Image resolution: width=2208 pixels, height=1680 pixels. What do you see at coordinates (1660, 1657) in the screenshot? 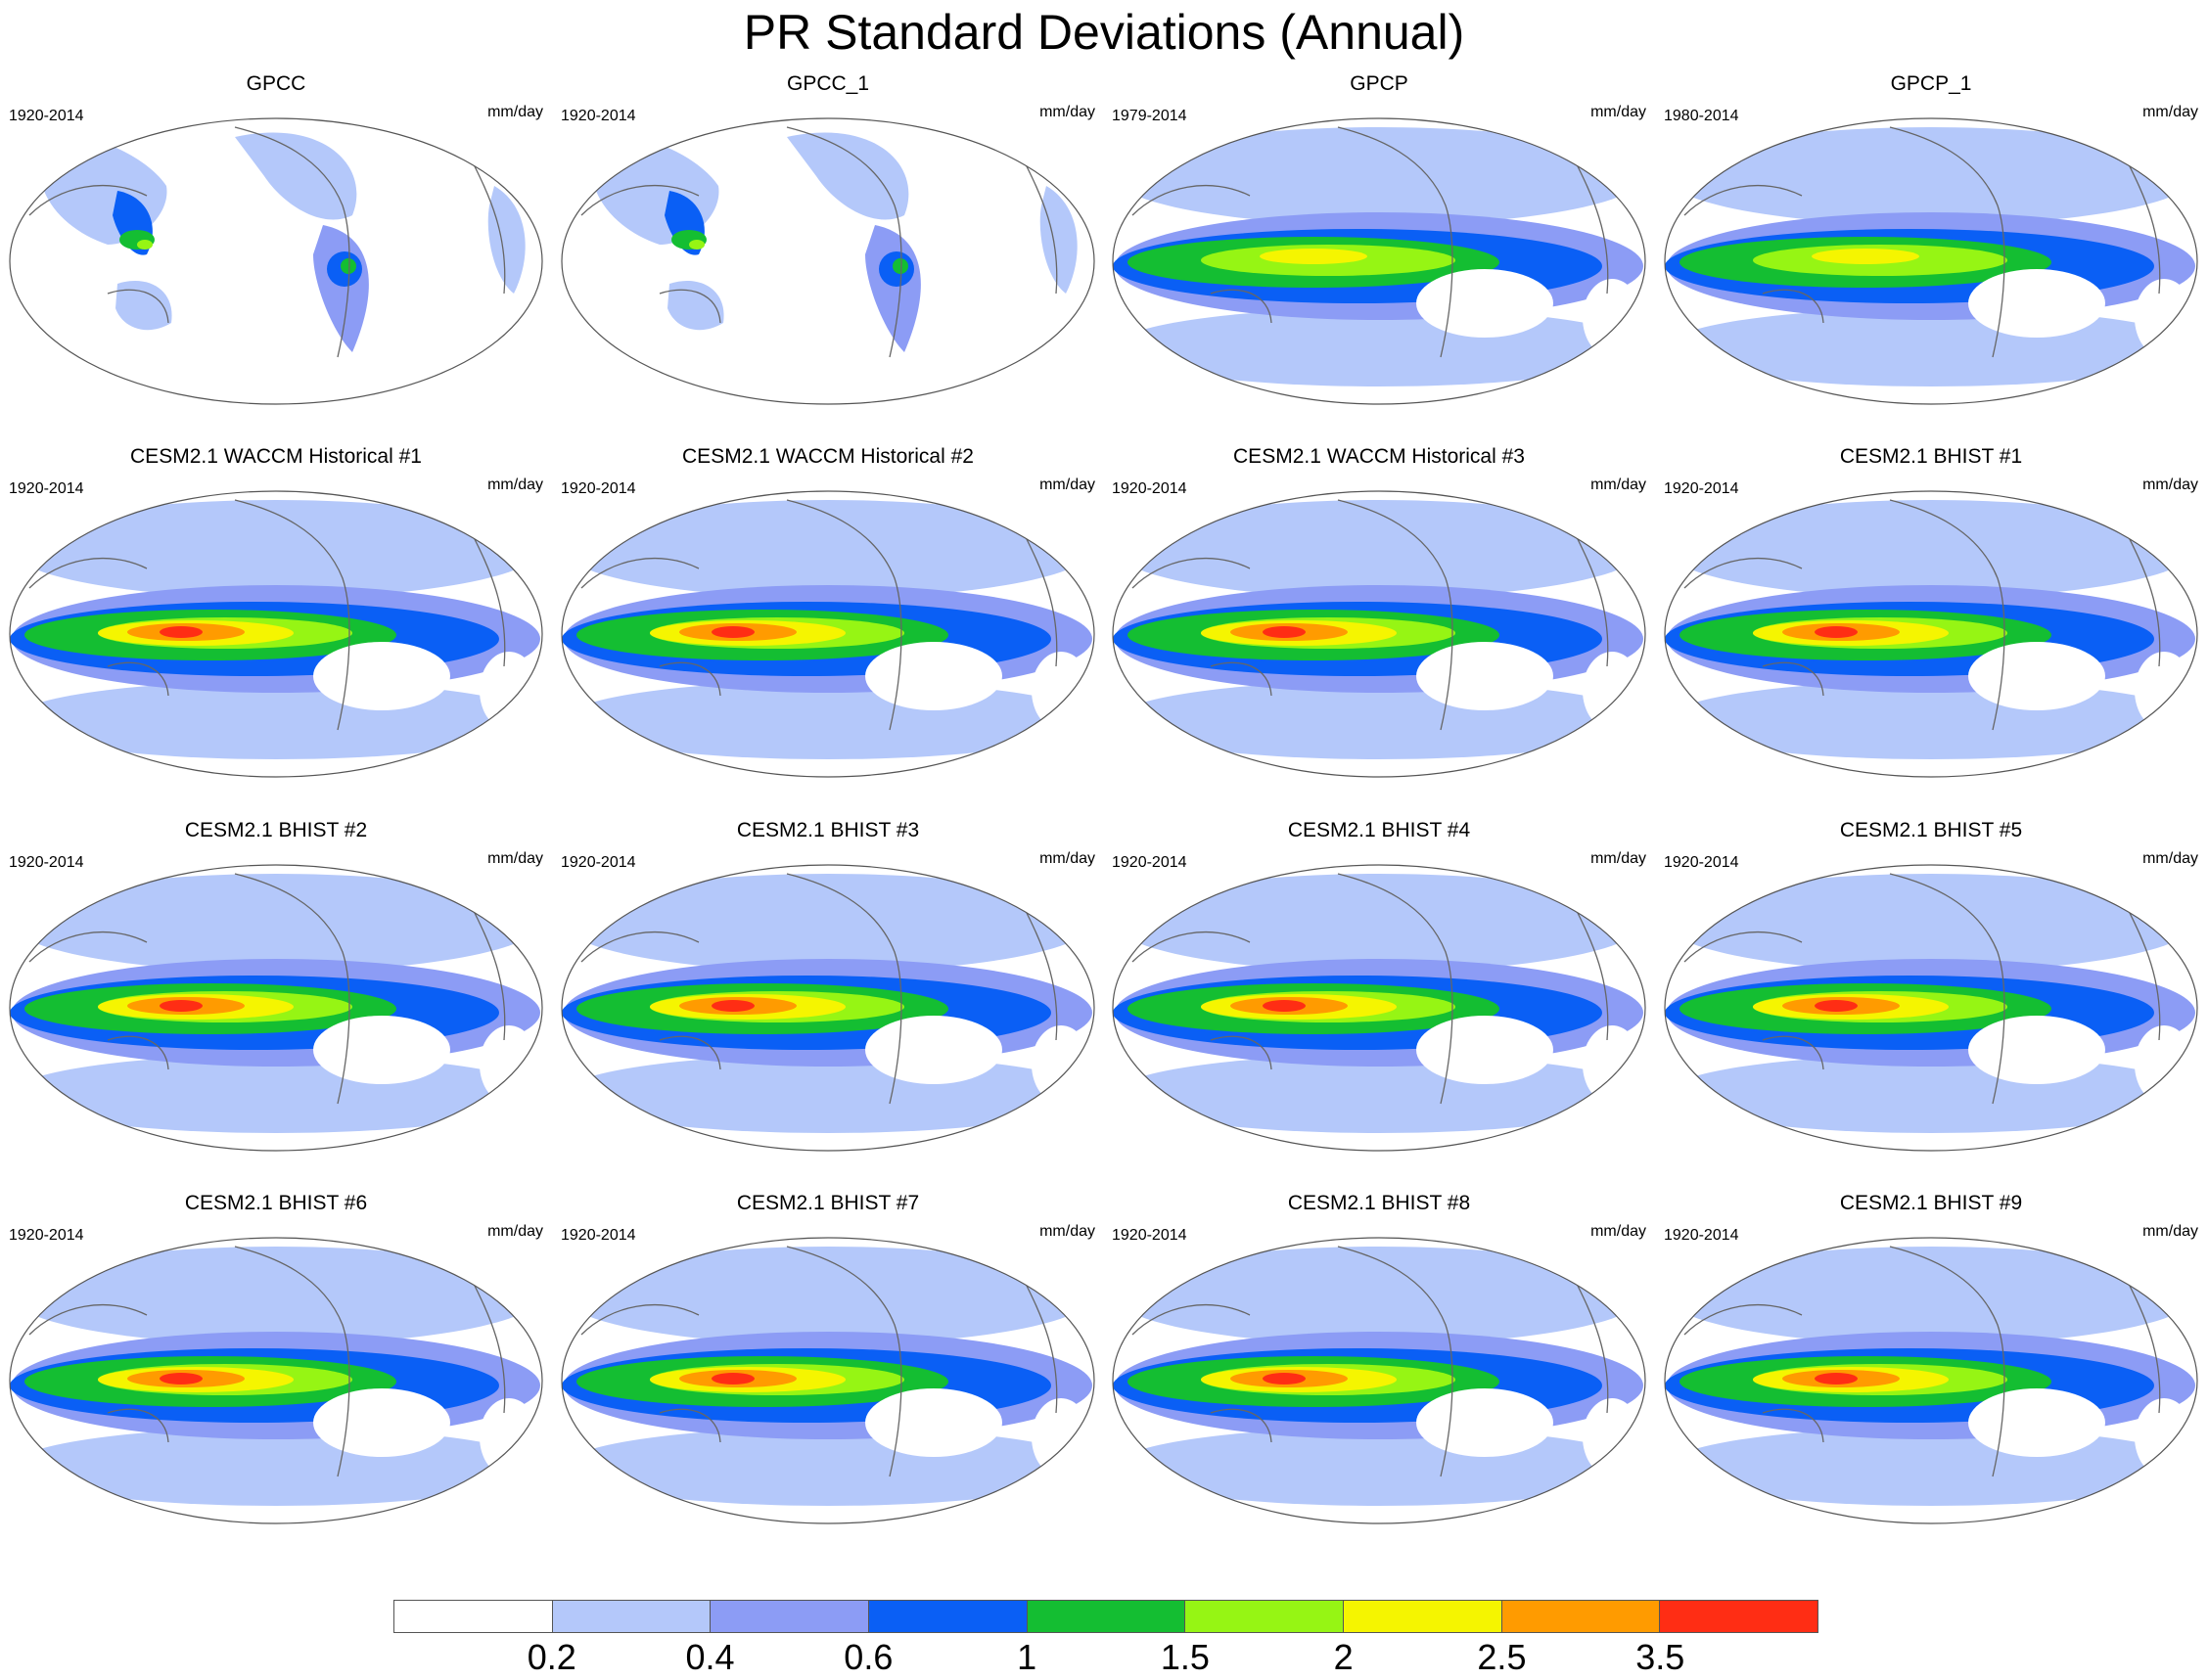
I see `colorbar-tick-label: 3.5` at bounding box center [1660, 1657].